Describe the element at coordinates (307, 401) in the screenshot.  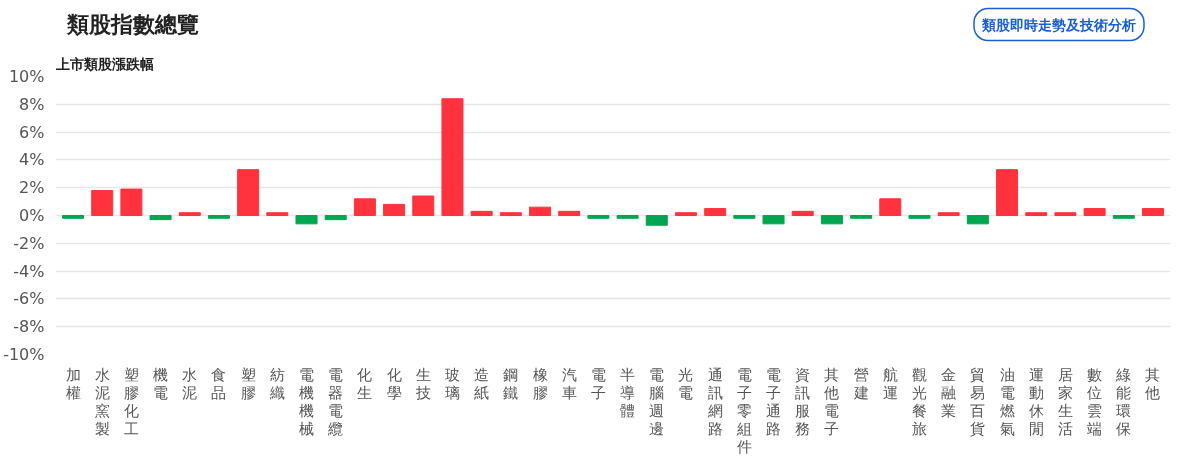
I see `x-tick-label: 電機機械` at that location.